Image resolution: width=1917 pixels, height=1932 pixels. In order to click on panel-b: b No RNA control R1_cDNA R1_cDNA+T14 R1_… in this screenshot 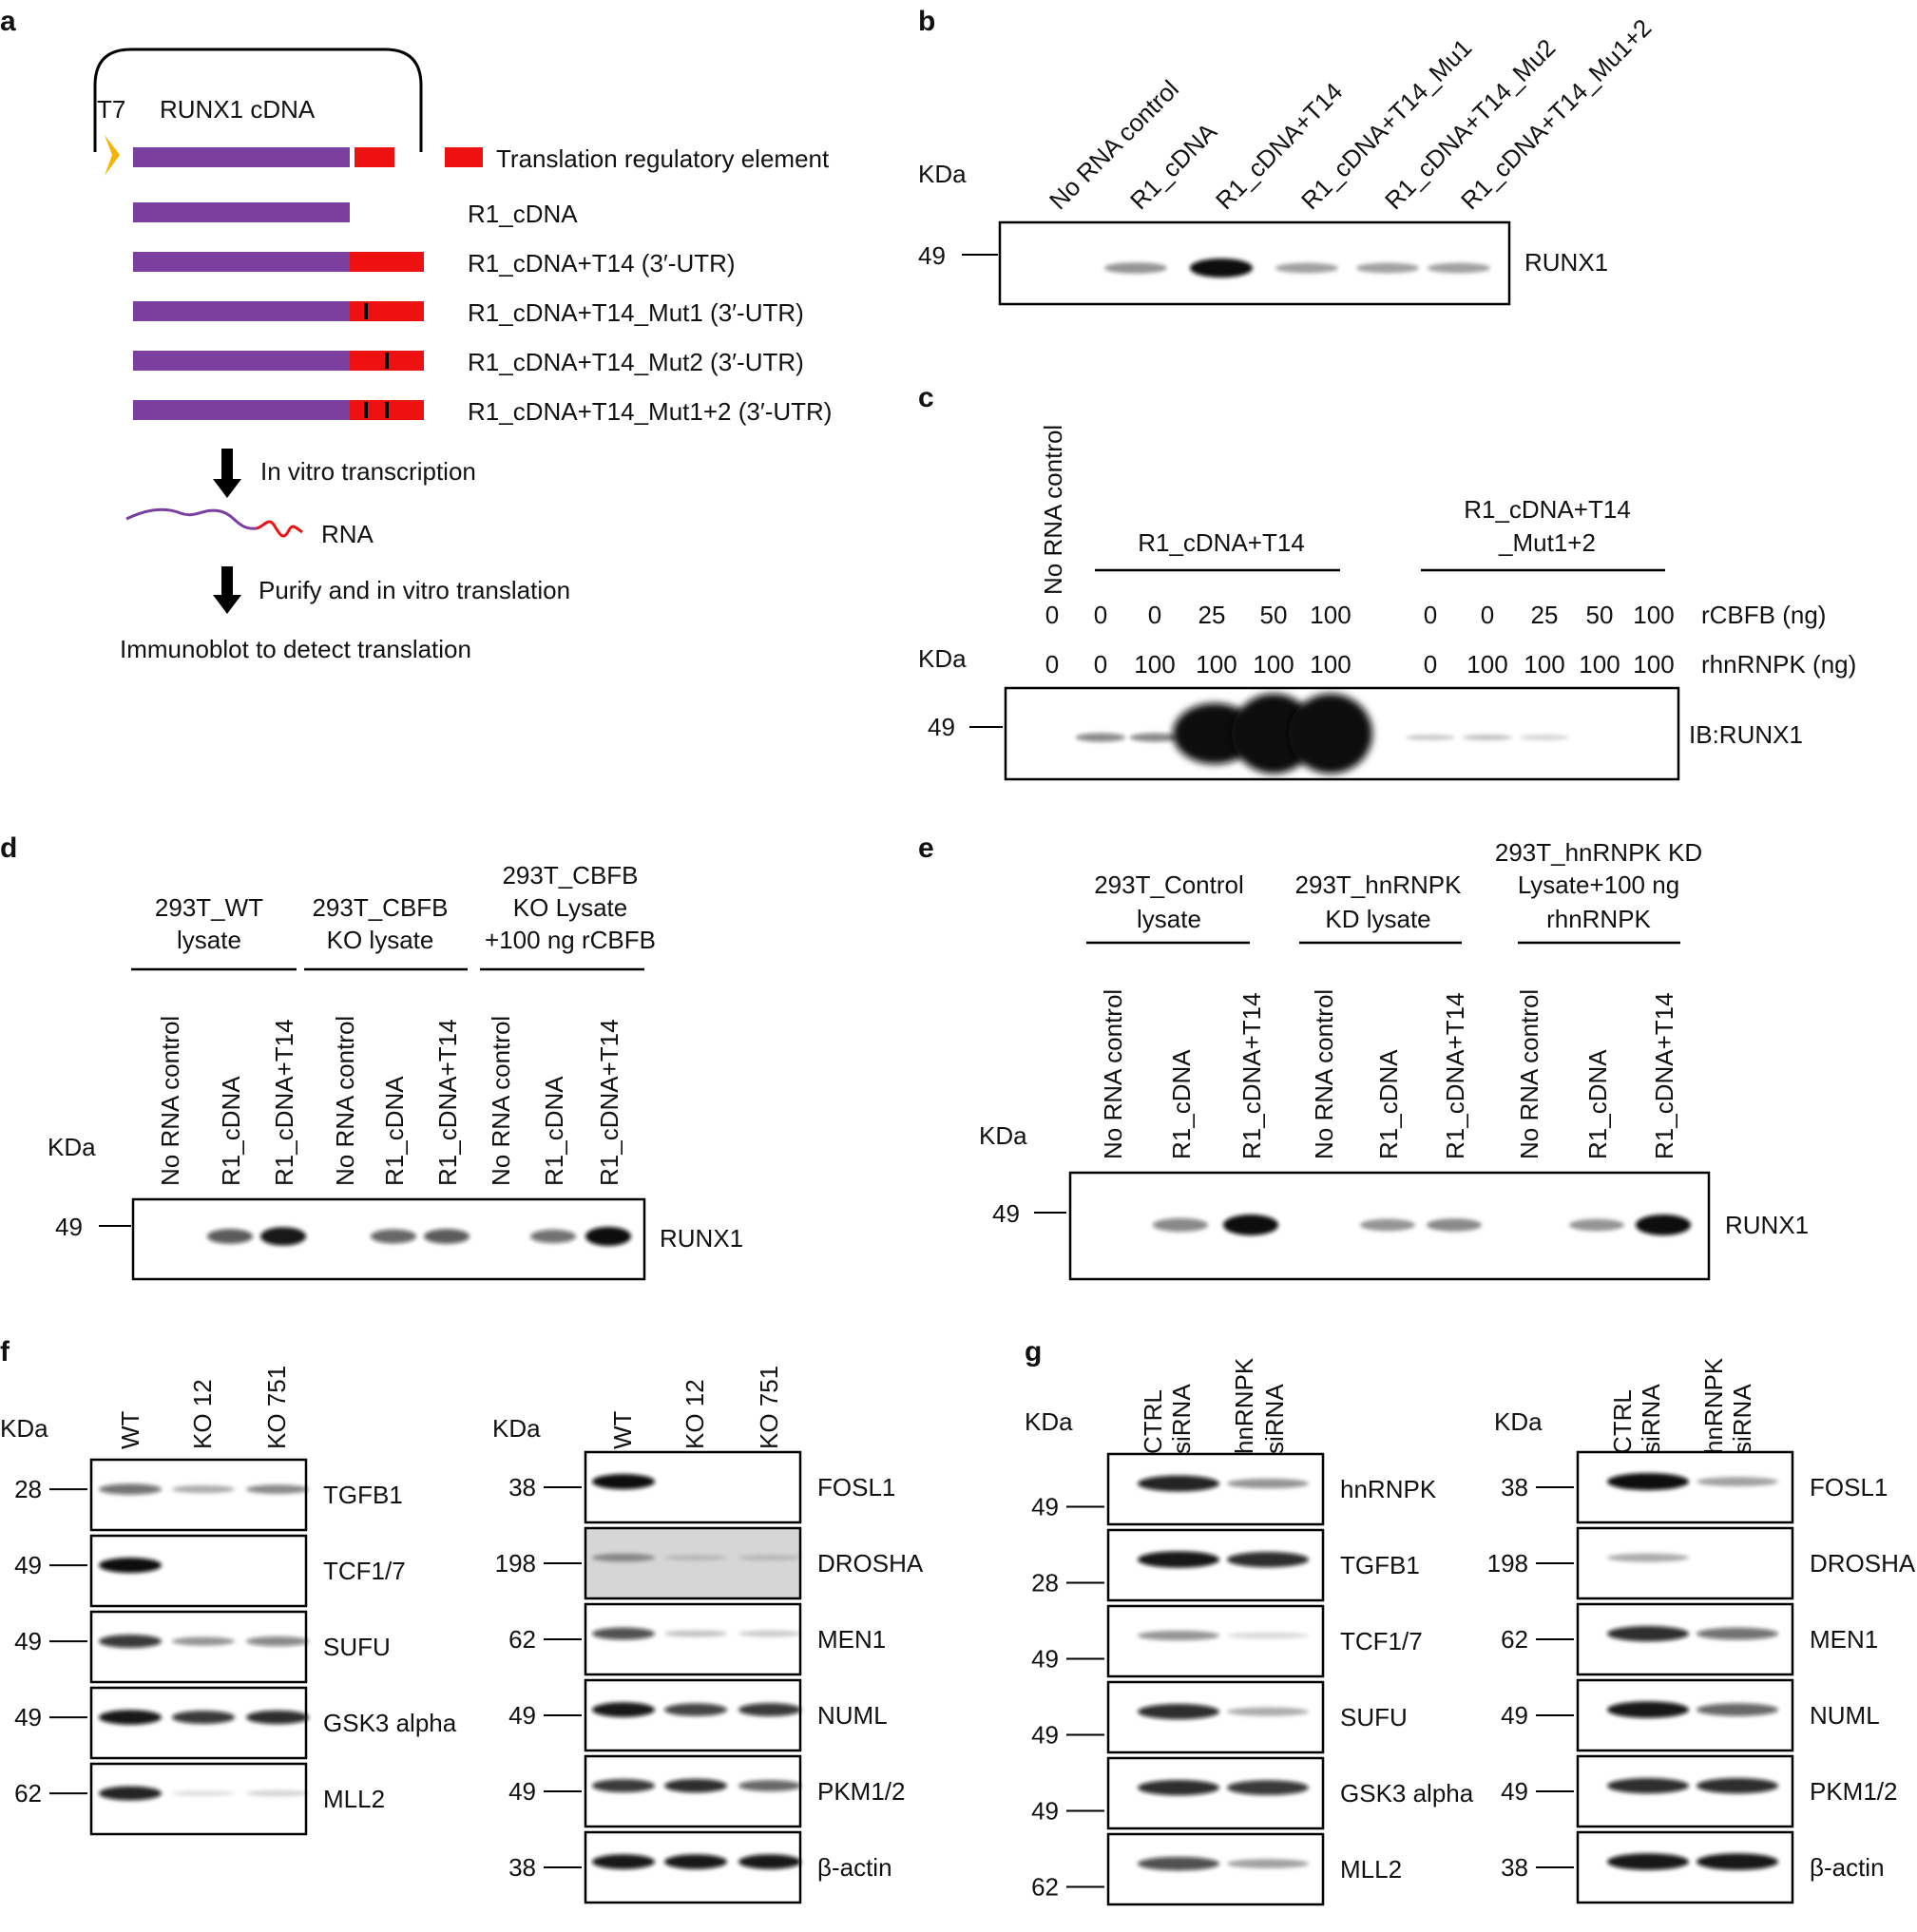, I will do `click(1287, 156)`.